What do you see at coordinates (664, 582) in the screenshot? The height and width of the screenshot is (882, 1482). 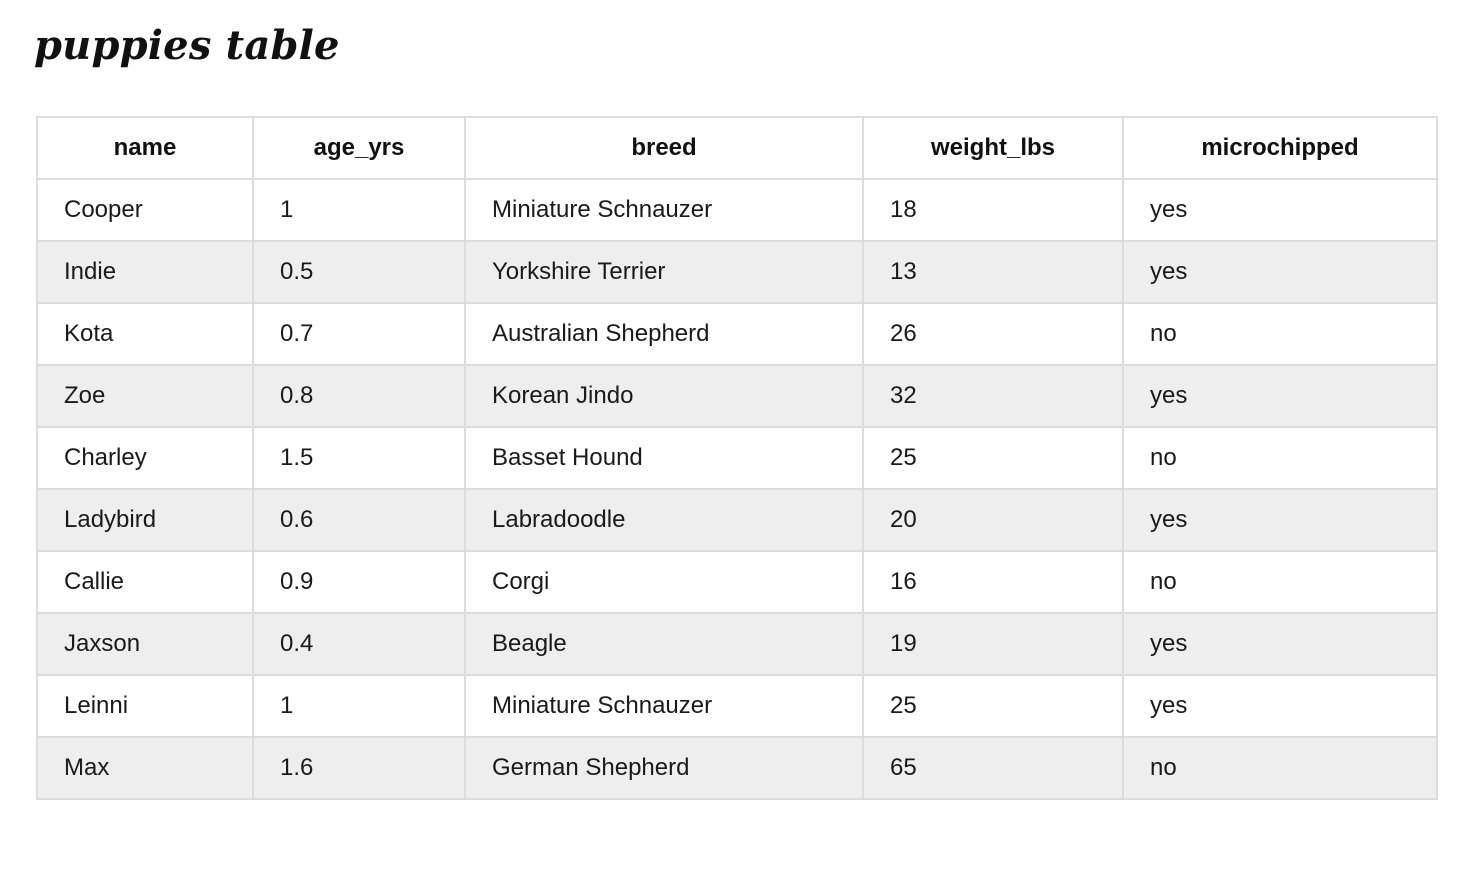 I see `cell-breed: Corgi` at bounding box center [664, 582].